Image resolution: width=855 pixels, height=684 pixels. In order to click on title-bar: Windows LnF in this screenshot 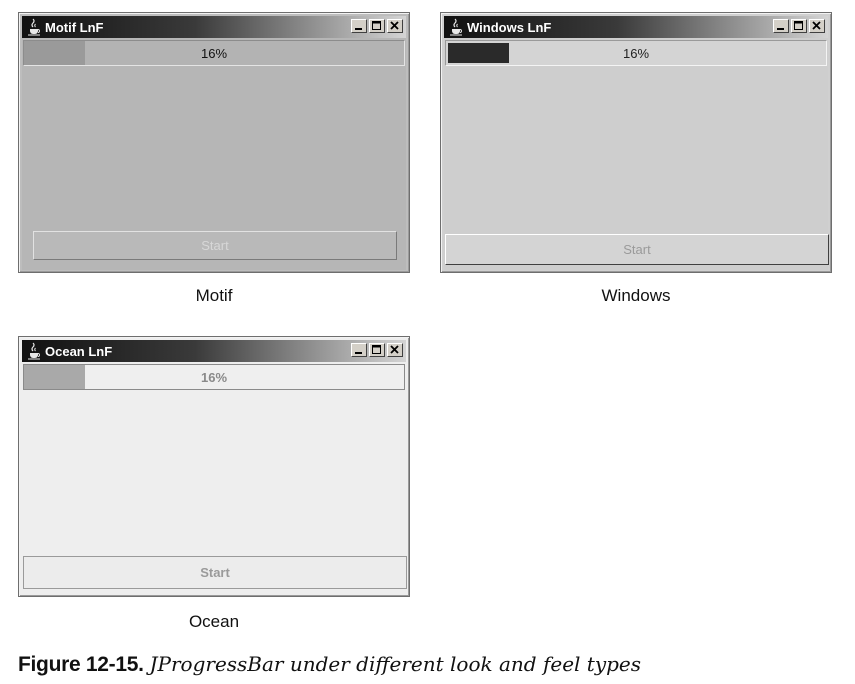, I will do `click(636, 27)`.